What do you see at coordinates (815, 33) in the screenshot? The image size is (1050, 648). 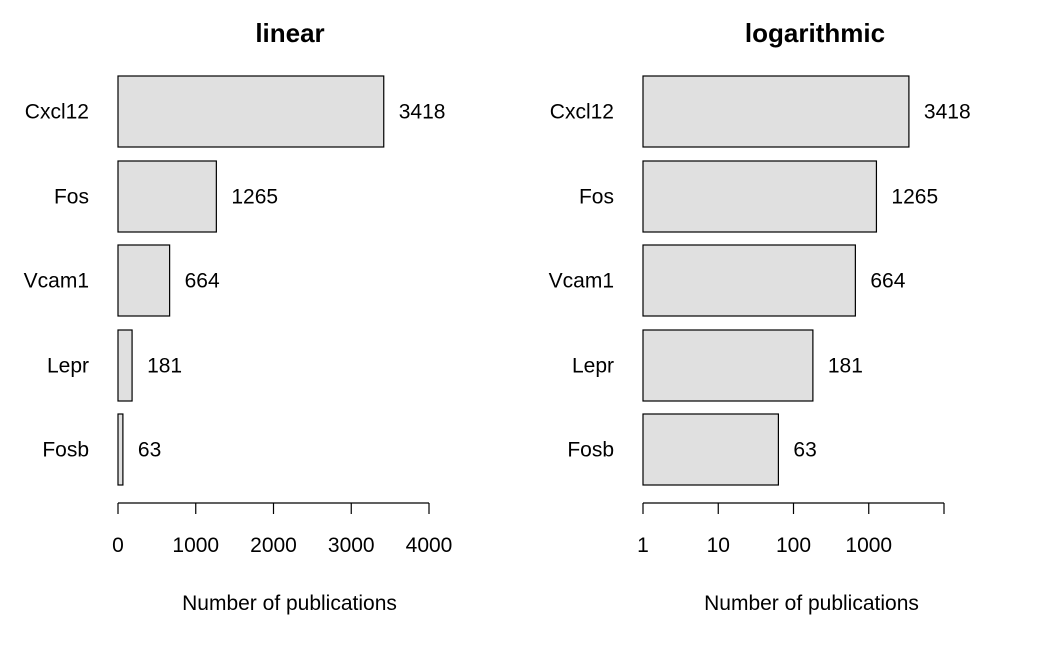 I see `chart-title: logarithmic` at bounding box center [815, 33].